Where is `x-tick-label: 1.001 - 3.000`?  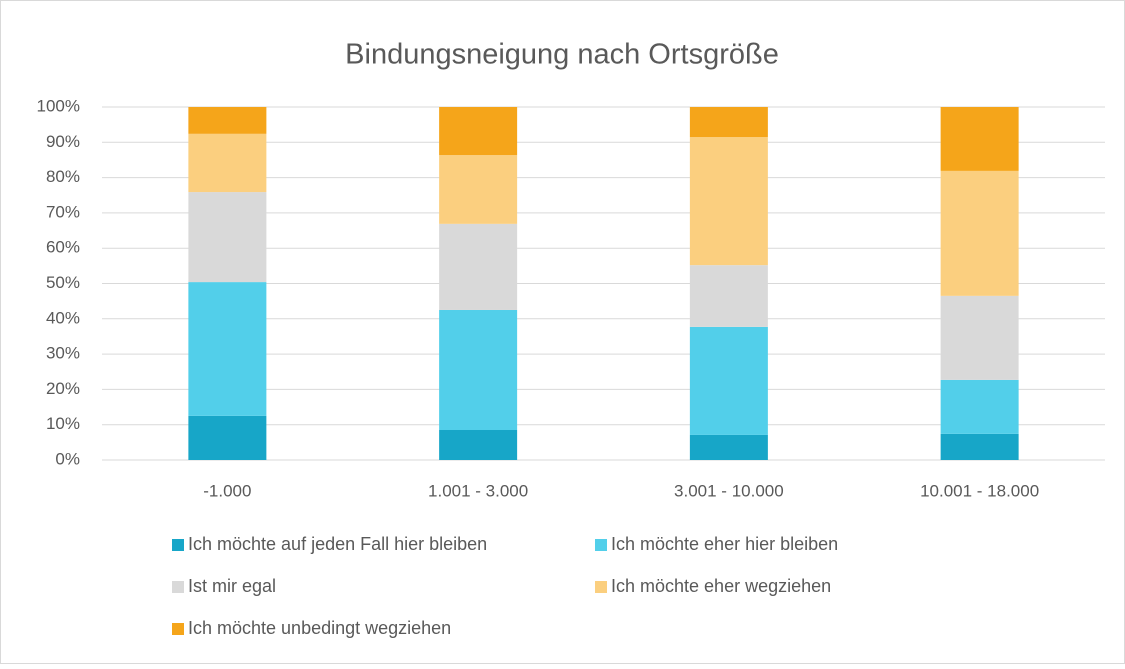
x-tick-label: 1.001 - 3.000 is located at coordinates (478, 490).